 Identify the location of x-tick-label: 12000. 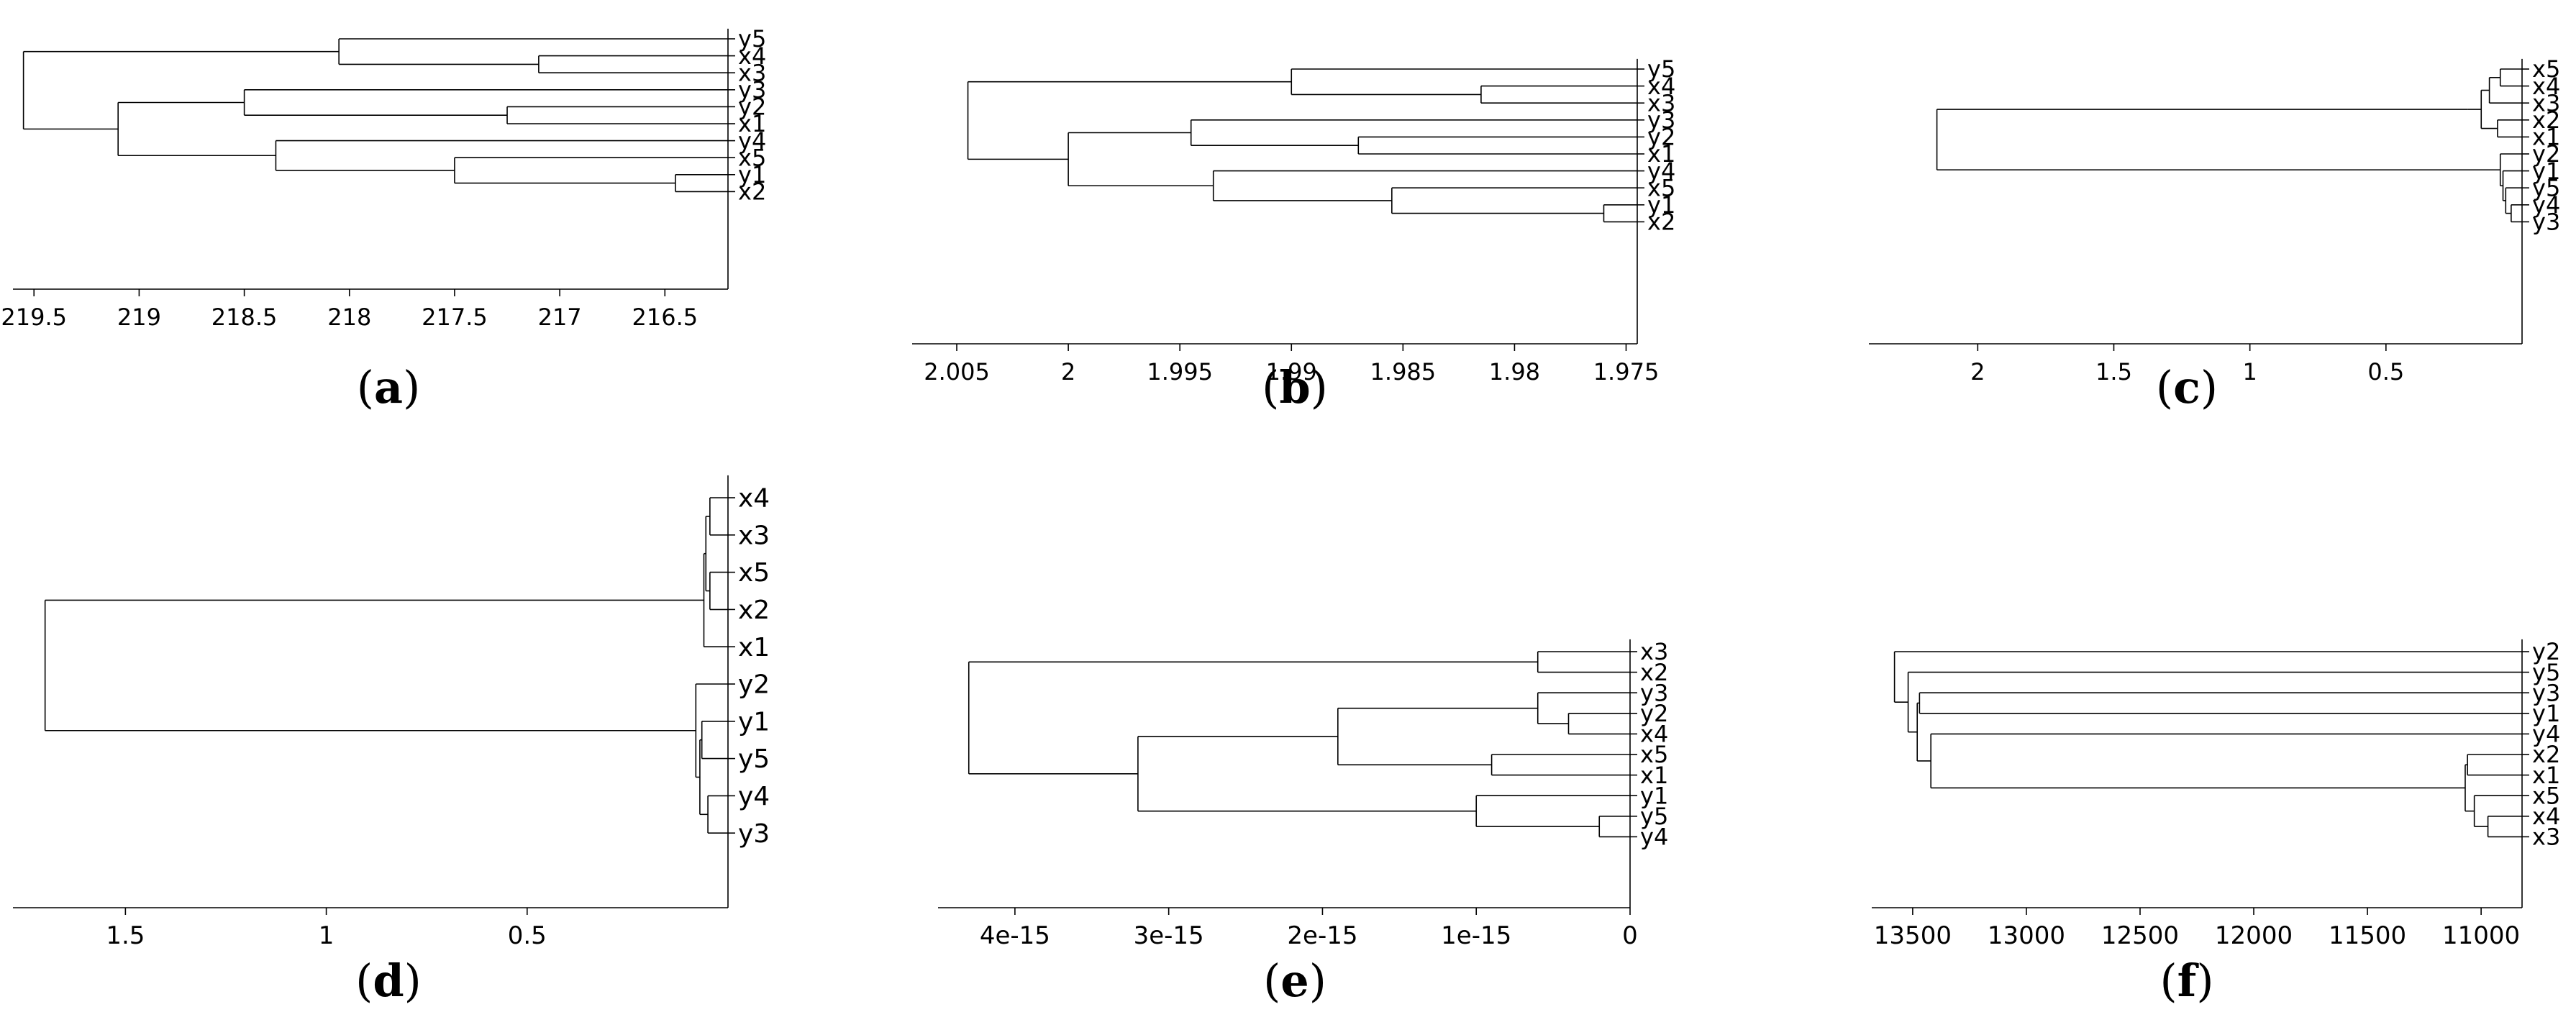
(2254, 936).